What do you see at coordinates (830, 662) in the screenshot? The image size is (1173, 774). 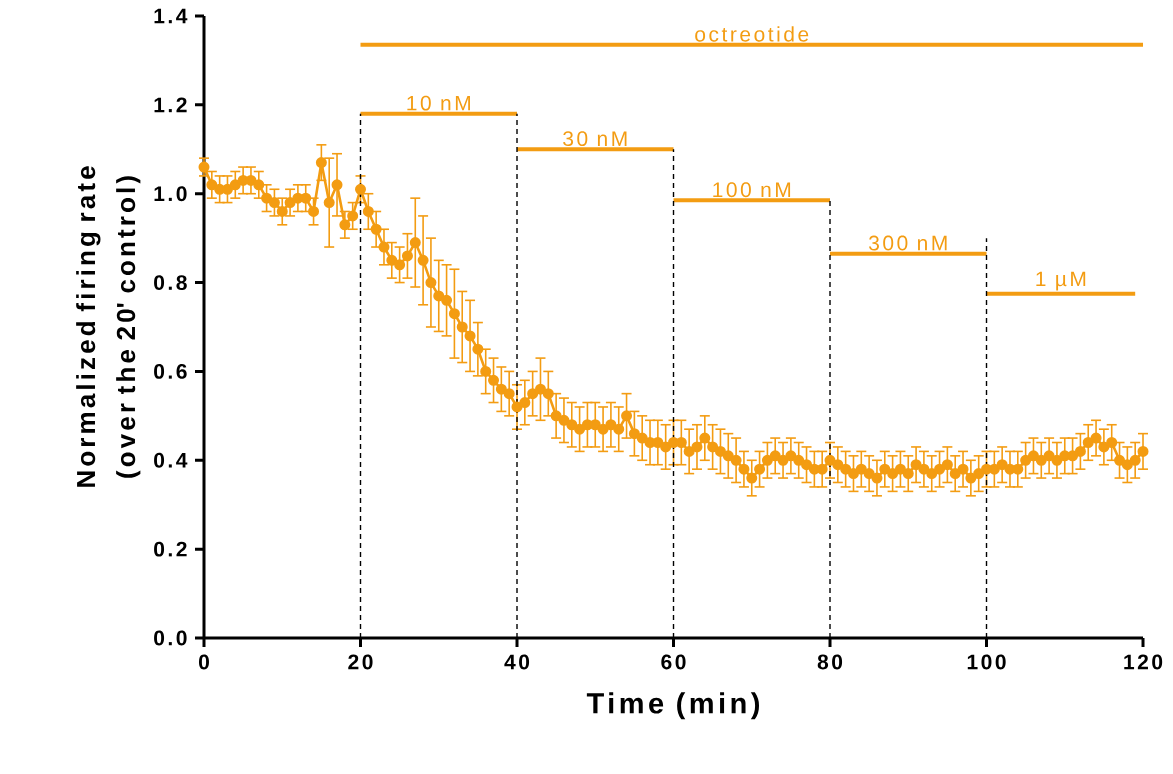 I see `x-tick-label: 80` at bounding box center [830, 662].